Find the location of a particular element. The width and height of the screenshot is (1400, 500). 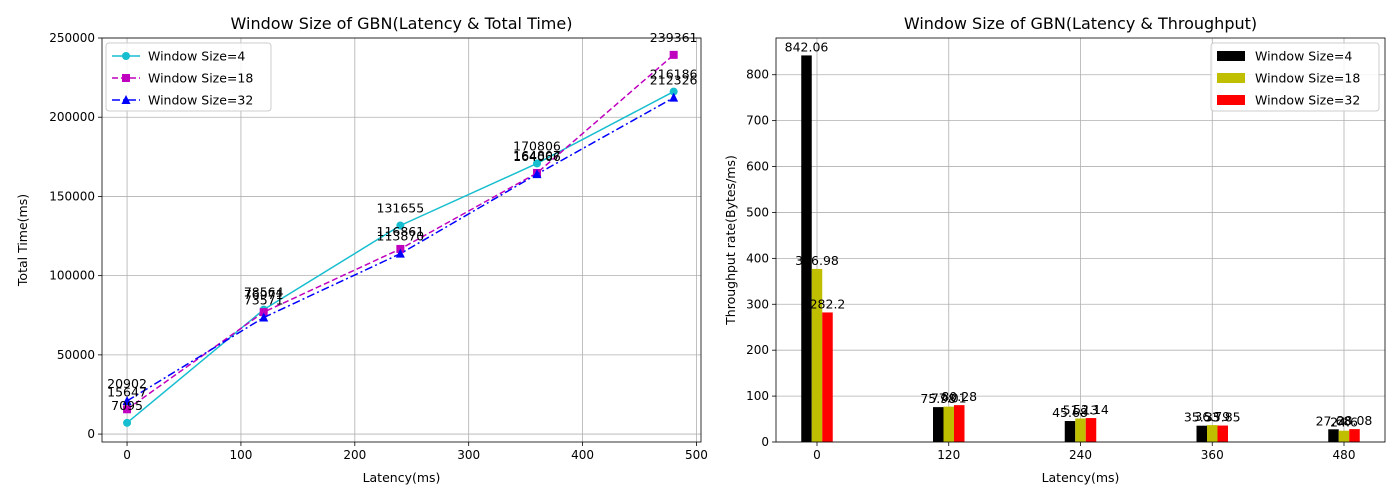

y-tick-label: 500 is located at coordinates (757, 212).